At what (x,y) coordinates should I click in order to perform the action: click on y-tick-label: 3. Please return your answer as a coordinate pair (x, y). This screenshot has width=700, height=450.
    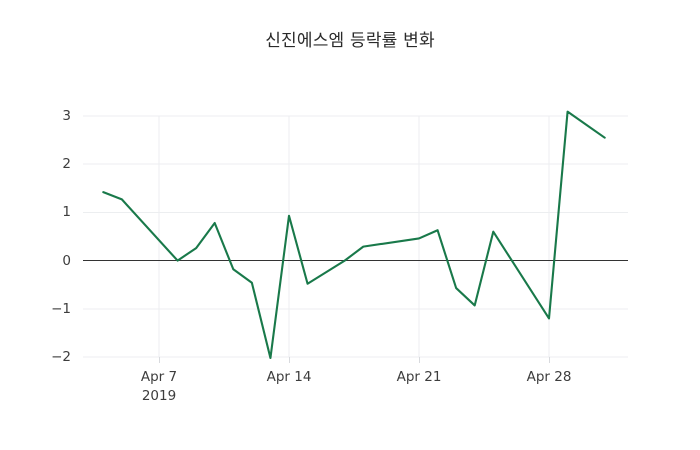
    Looking at the image, I should click on (66, 116).